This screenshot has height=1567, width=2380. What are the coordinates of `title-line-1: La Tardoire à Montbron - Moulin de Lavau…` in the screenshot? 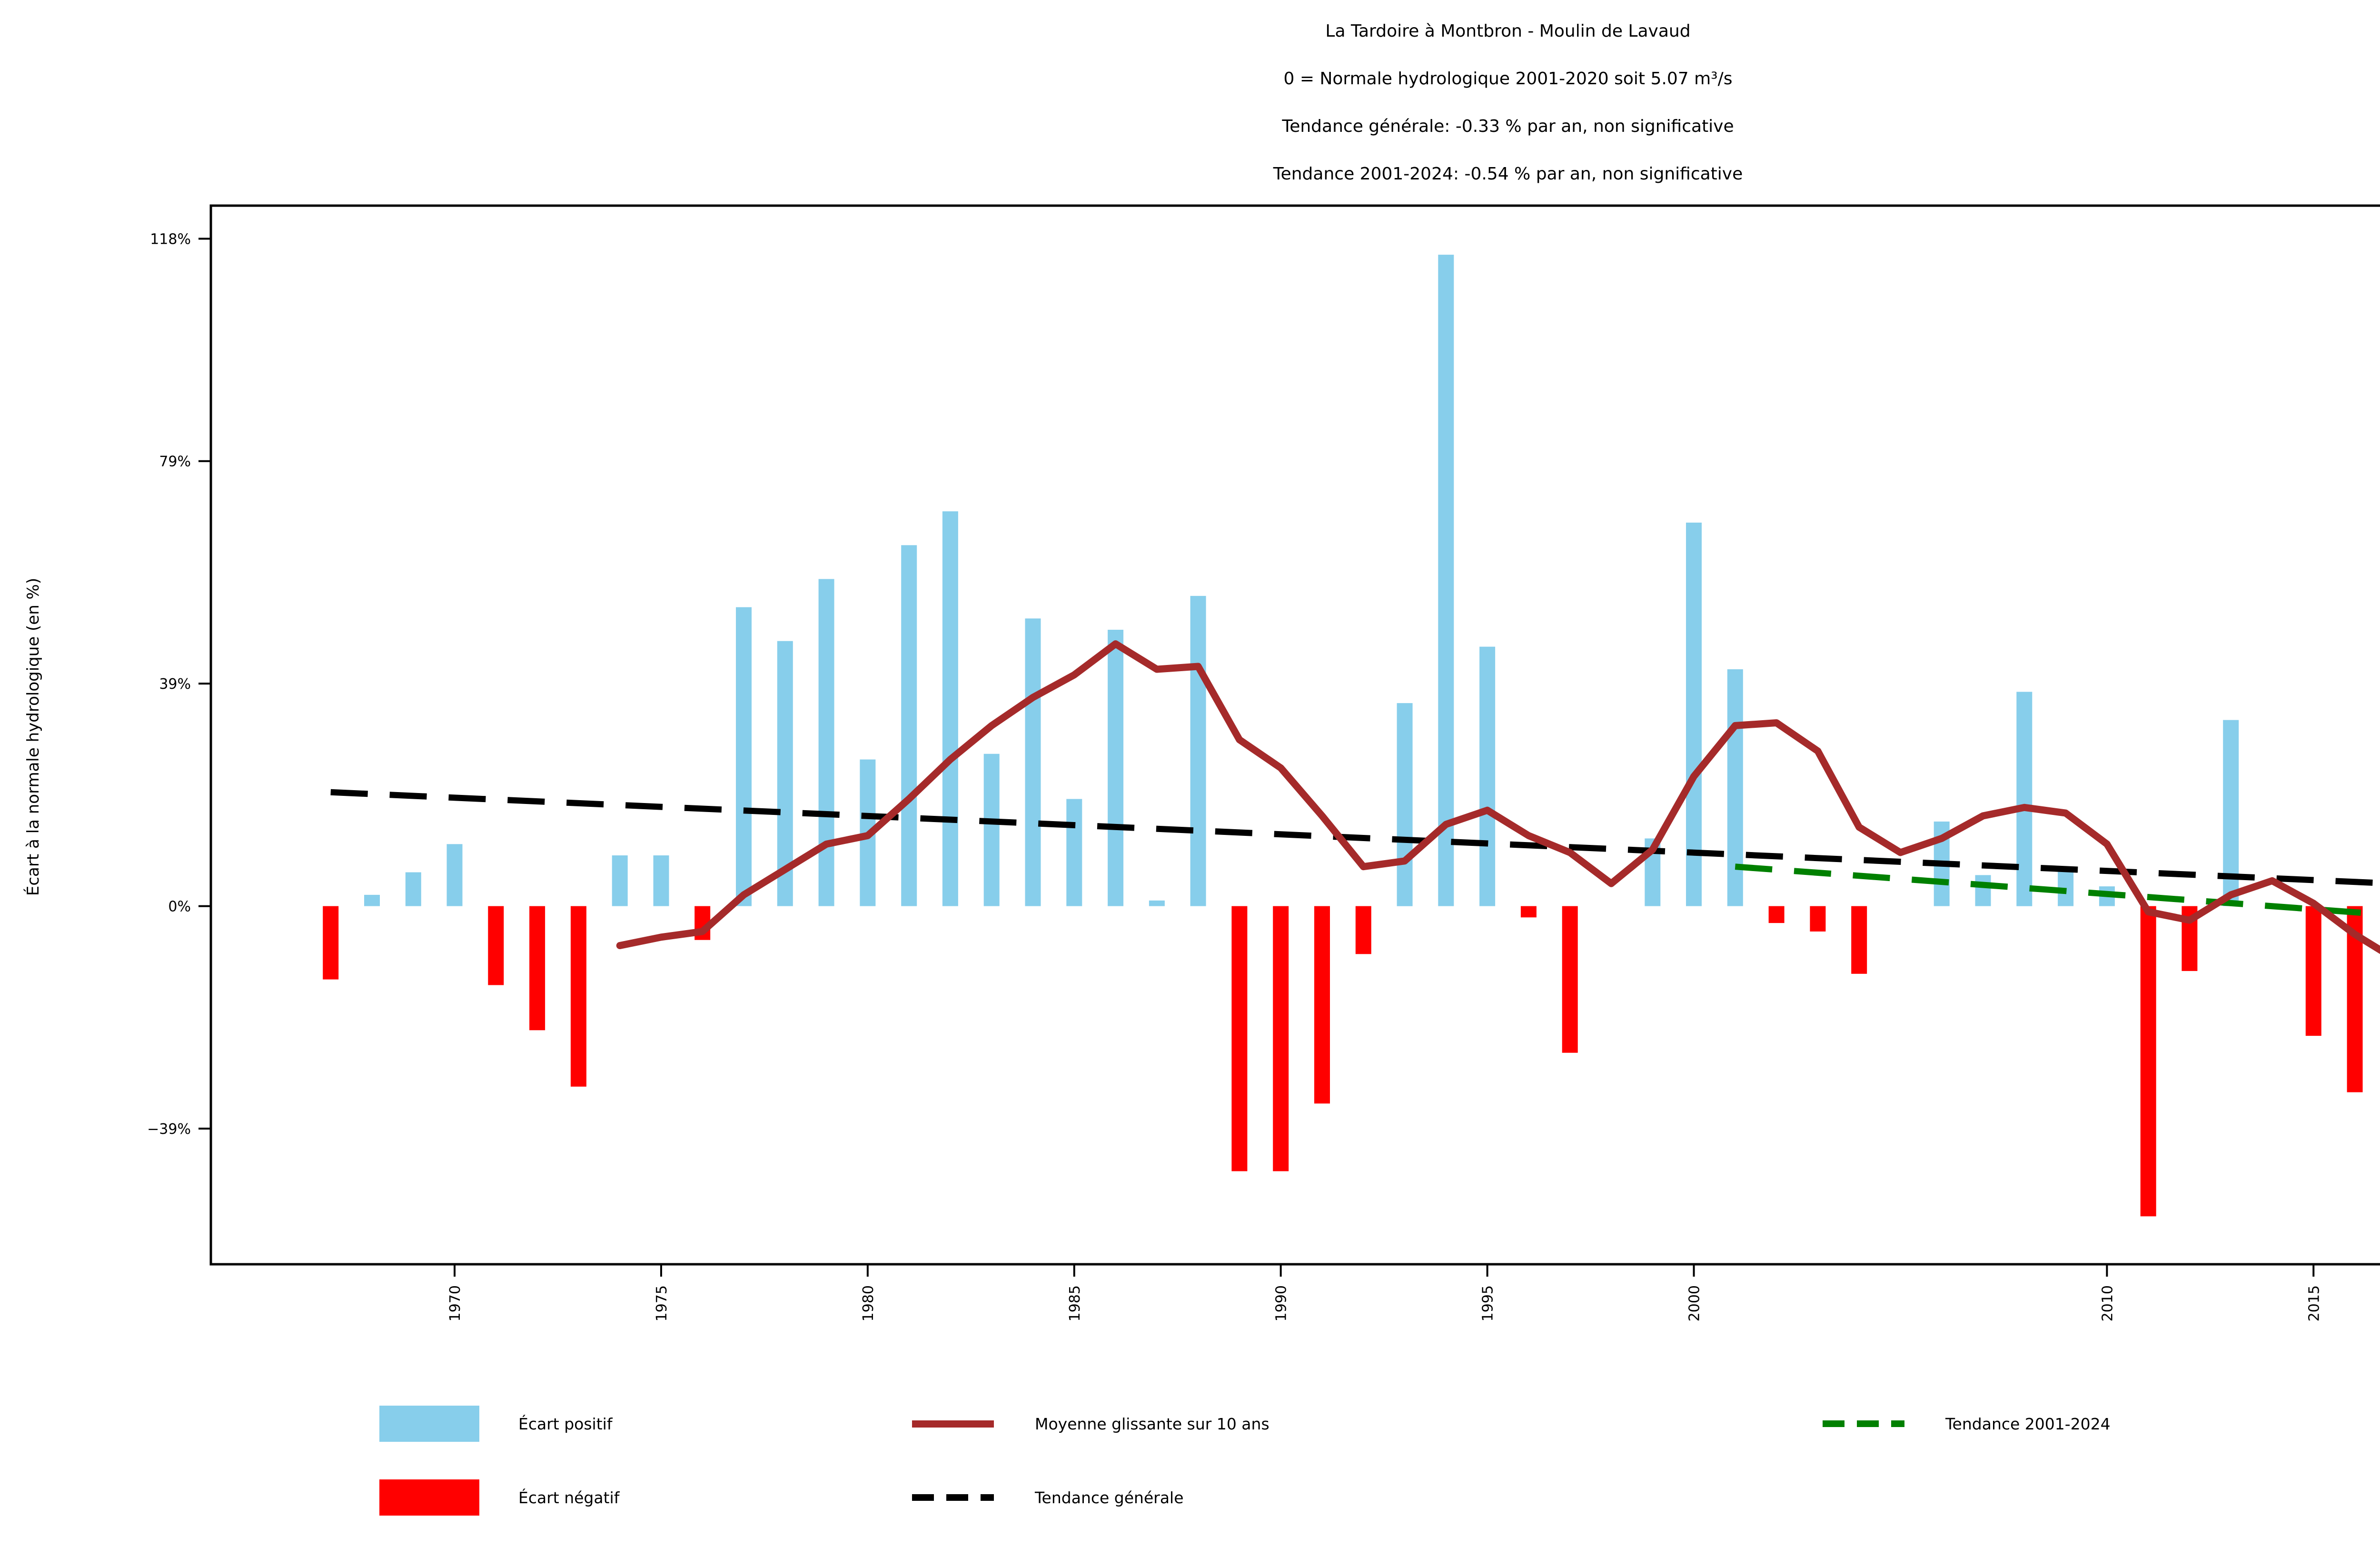 It's located at (1508, 31).